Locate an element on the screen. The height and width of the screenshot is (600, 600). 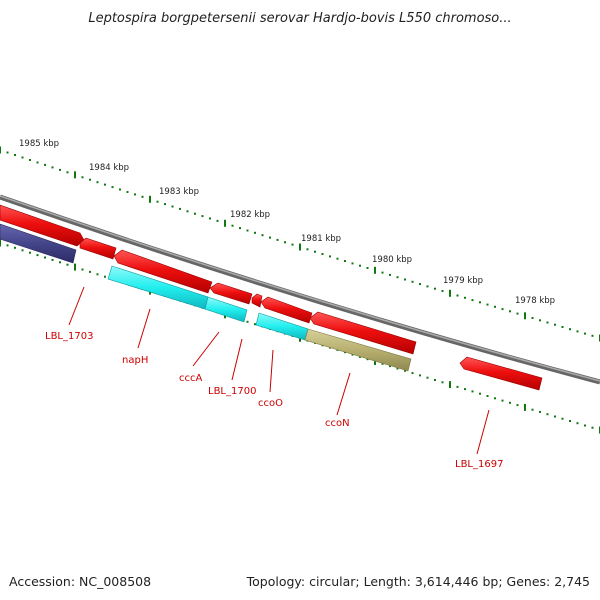
gene-label-ccoO: ccoO is located at coordinates (270, 403).